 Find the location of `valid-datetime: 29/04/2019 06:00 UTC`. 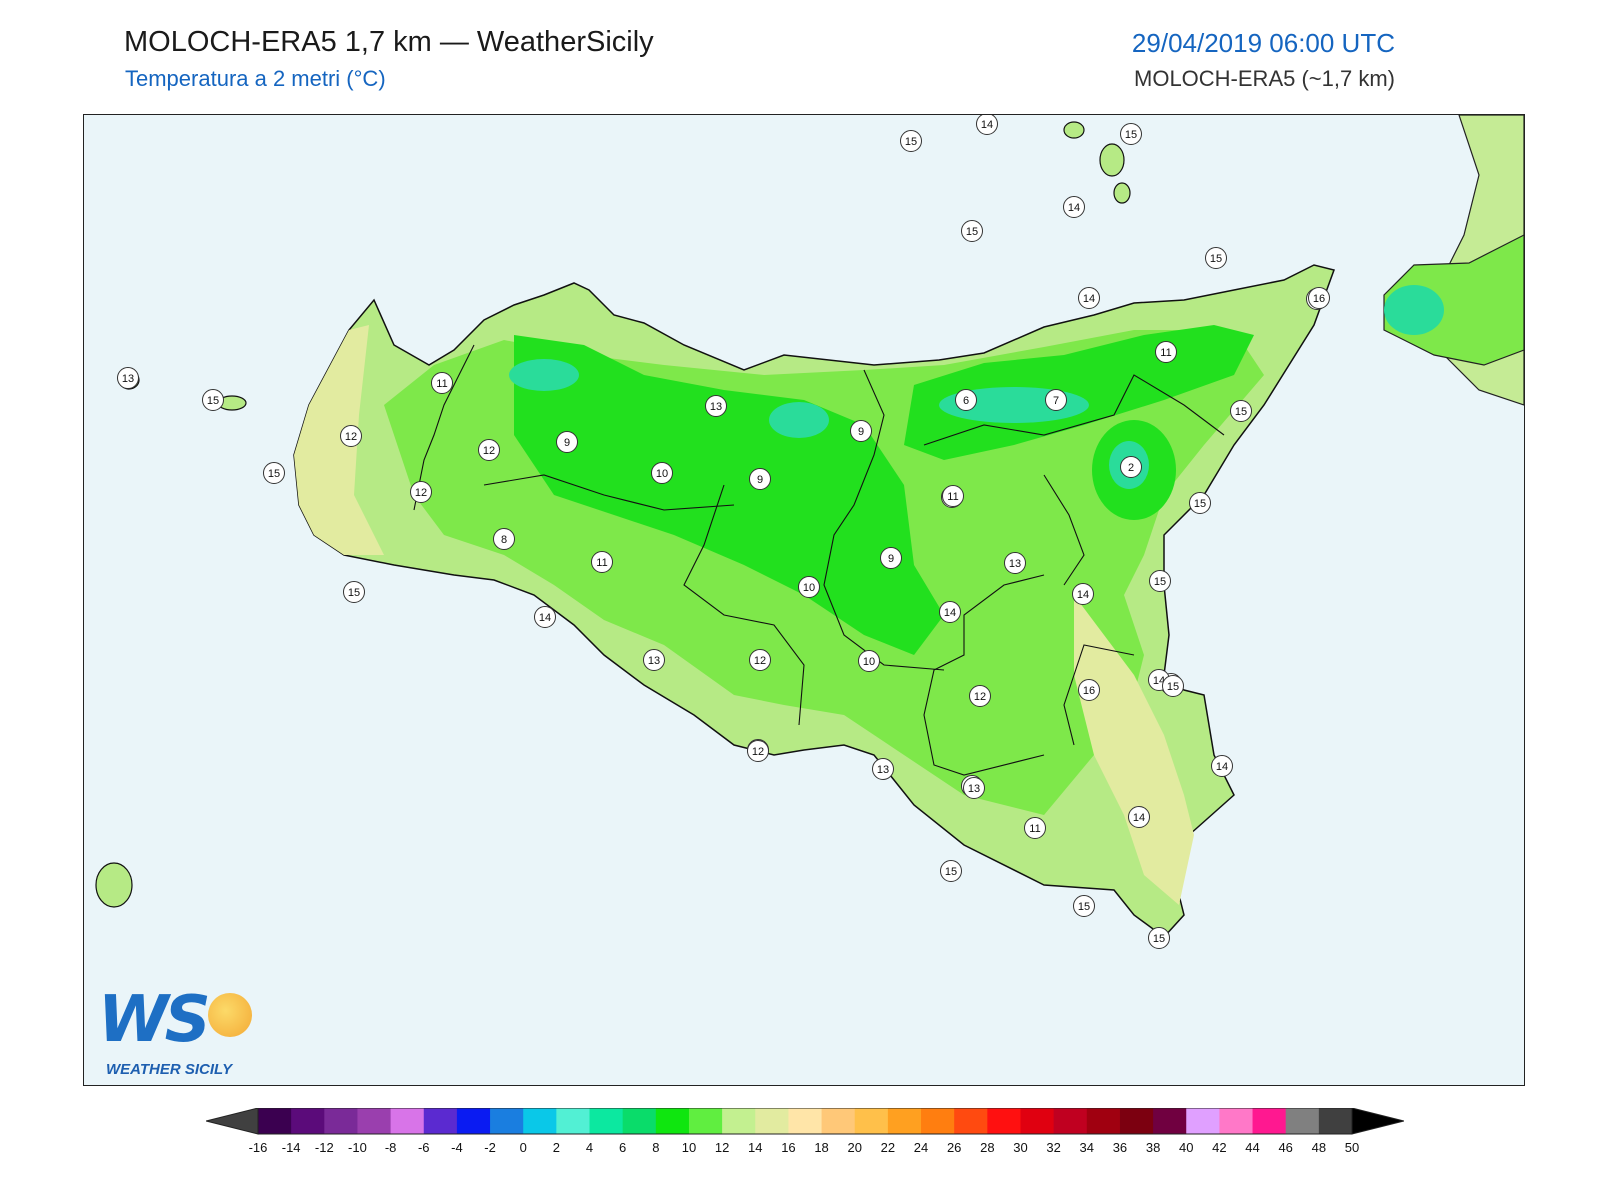

valid-datetime: 29/04/2019 06:00 UTC is located at coordinates (1263, 43).